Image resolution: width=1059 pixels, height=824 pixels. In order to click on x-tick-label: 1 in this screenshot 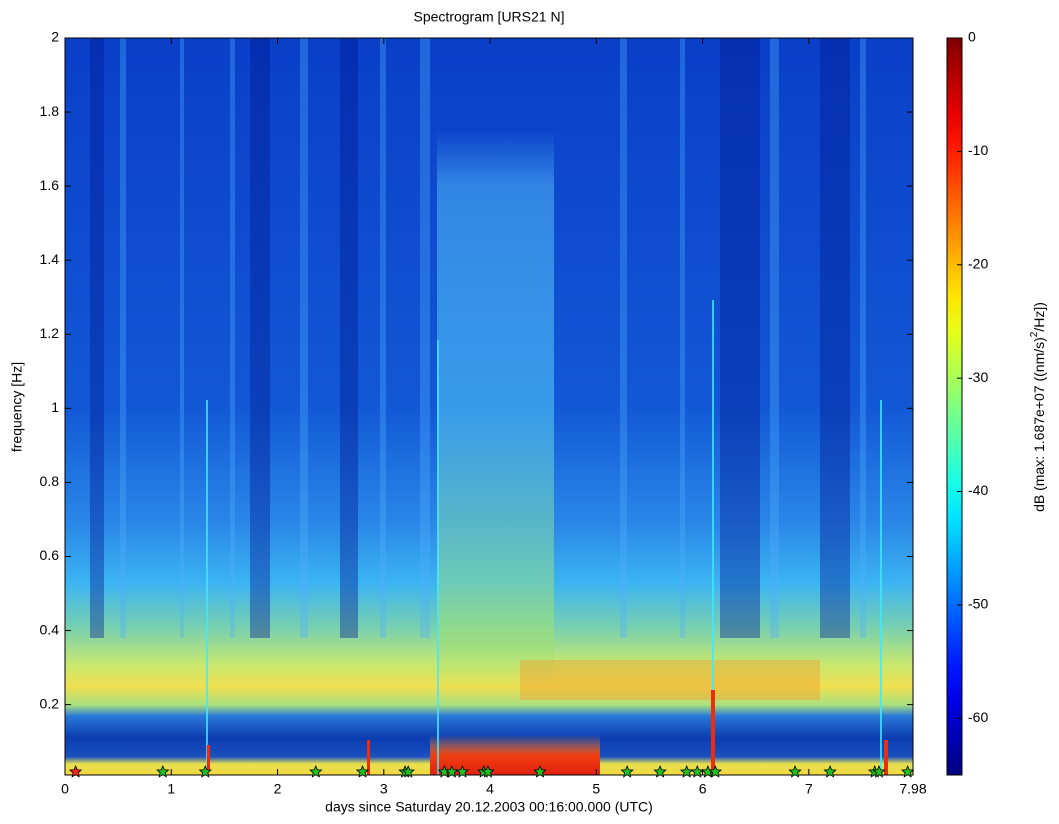, I will do `click(171, 789)`.